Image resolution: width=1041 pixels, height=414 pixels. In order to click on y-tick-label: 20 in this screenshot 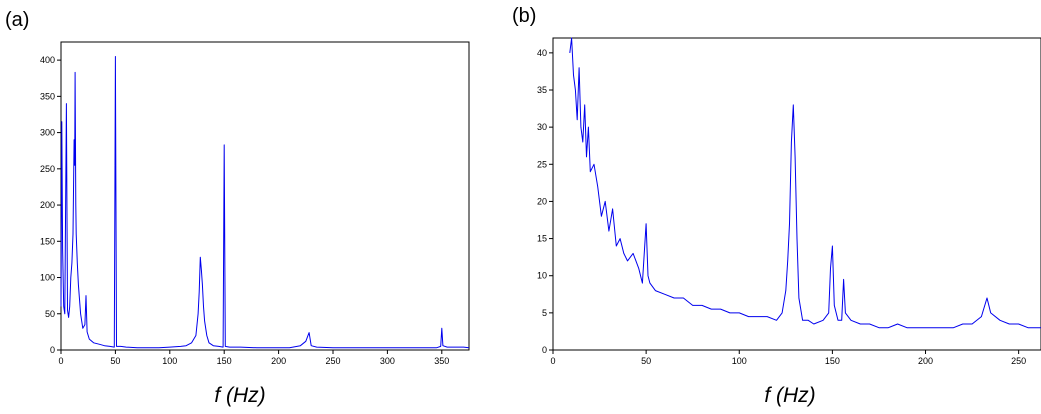, I will do `click(542, 201)`.